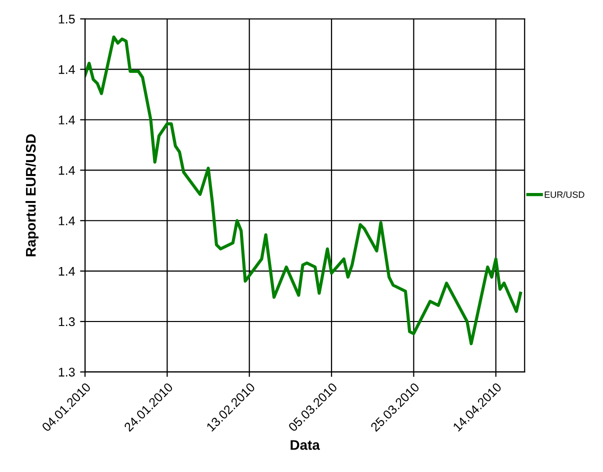  Describe the element at coordinates (66, 19) in the screenshot. I see `y-tick-label: 1.5` at that location.